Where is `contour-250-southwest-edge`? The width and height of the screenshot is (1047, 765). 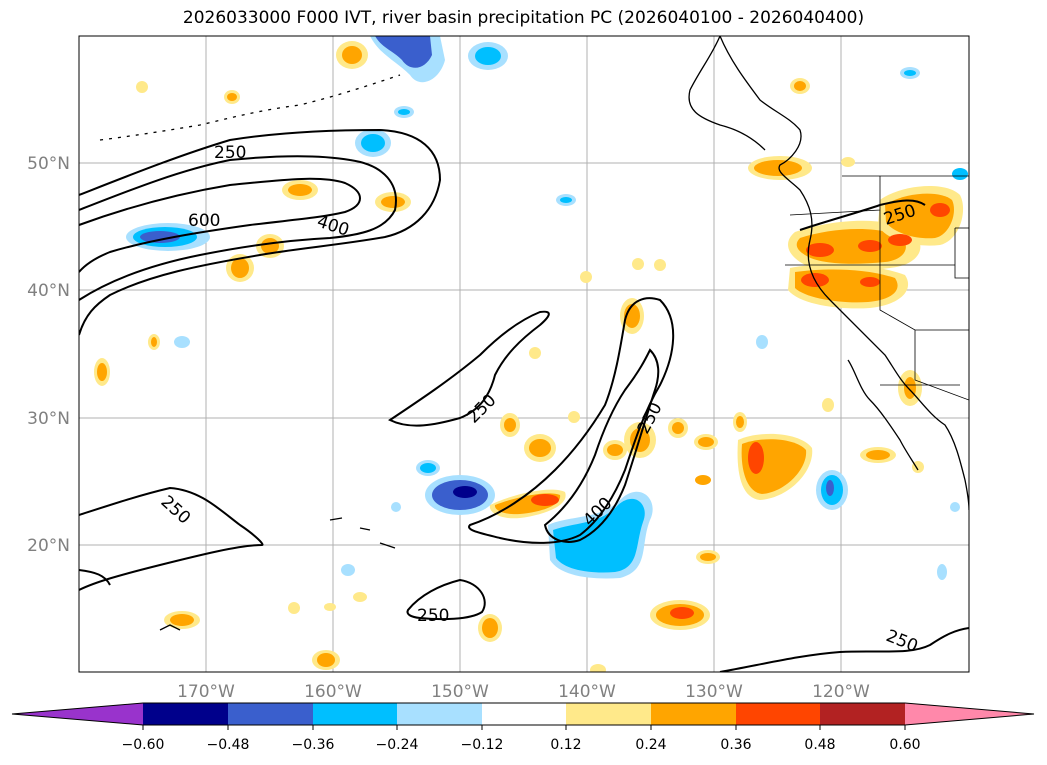
contour-250-southwest-edge is located at coordinates (95, 577).